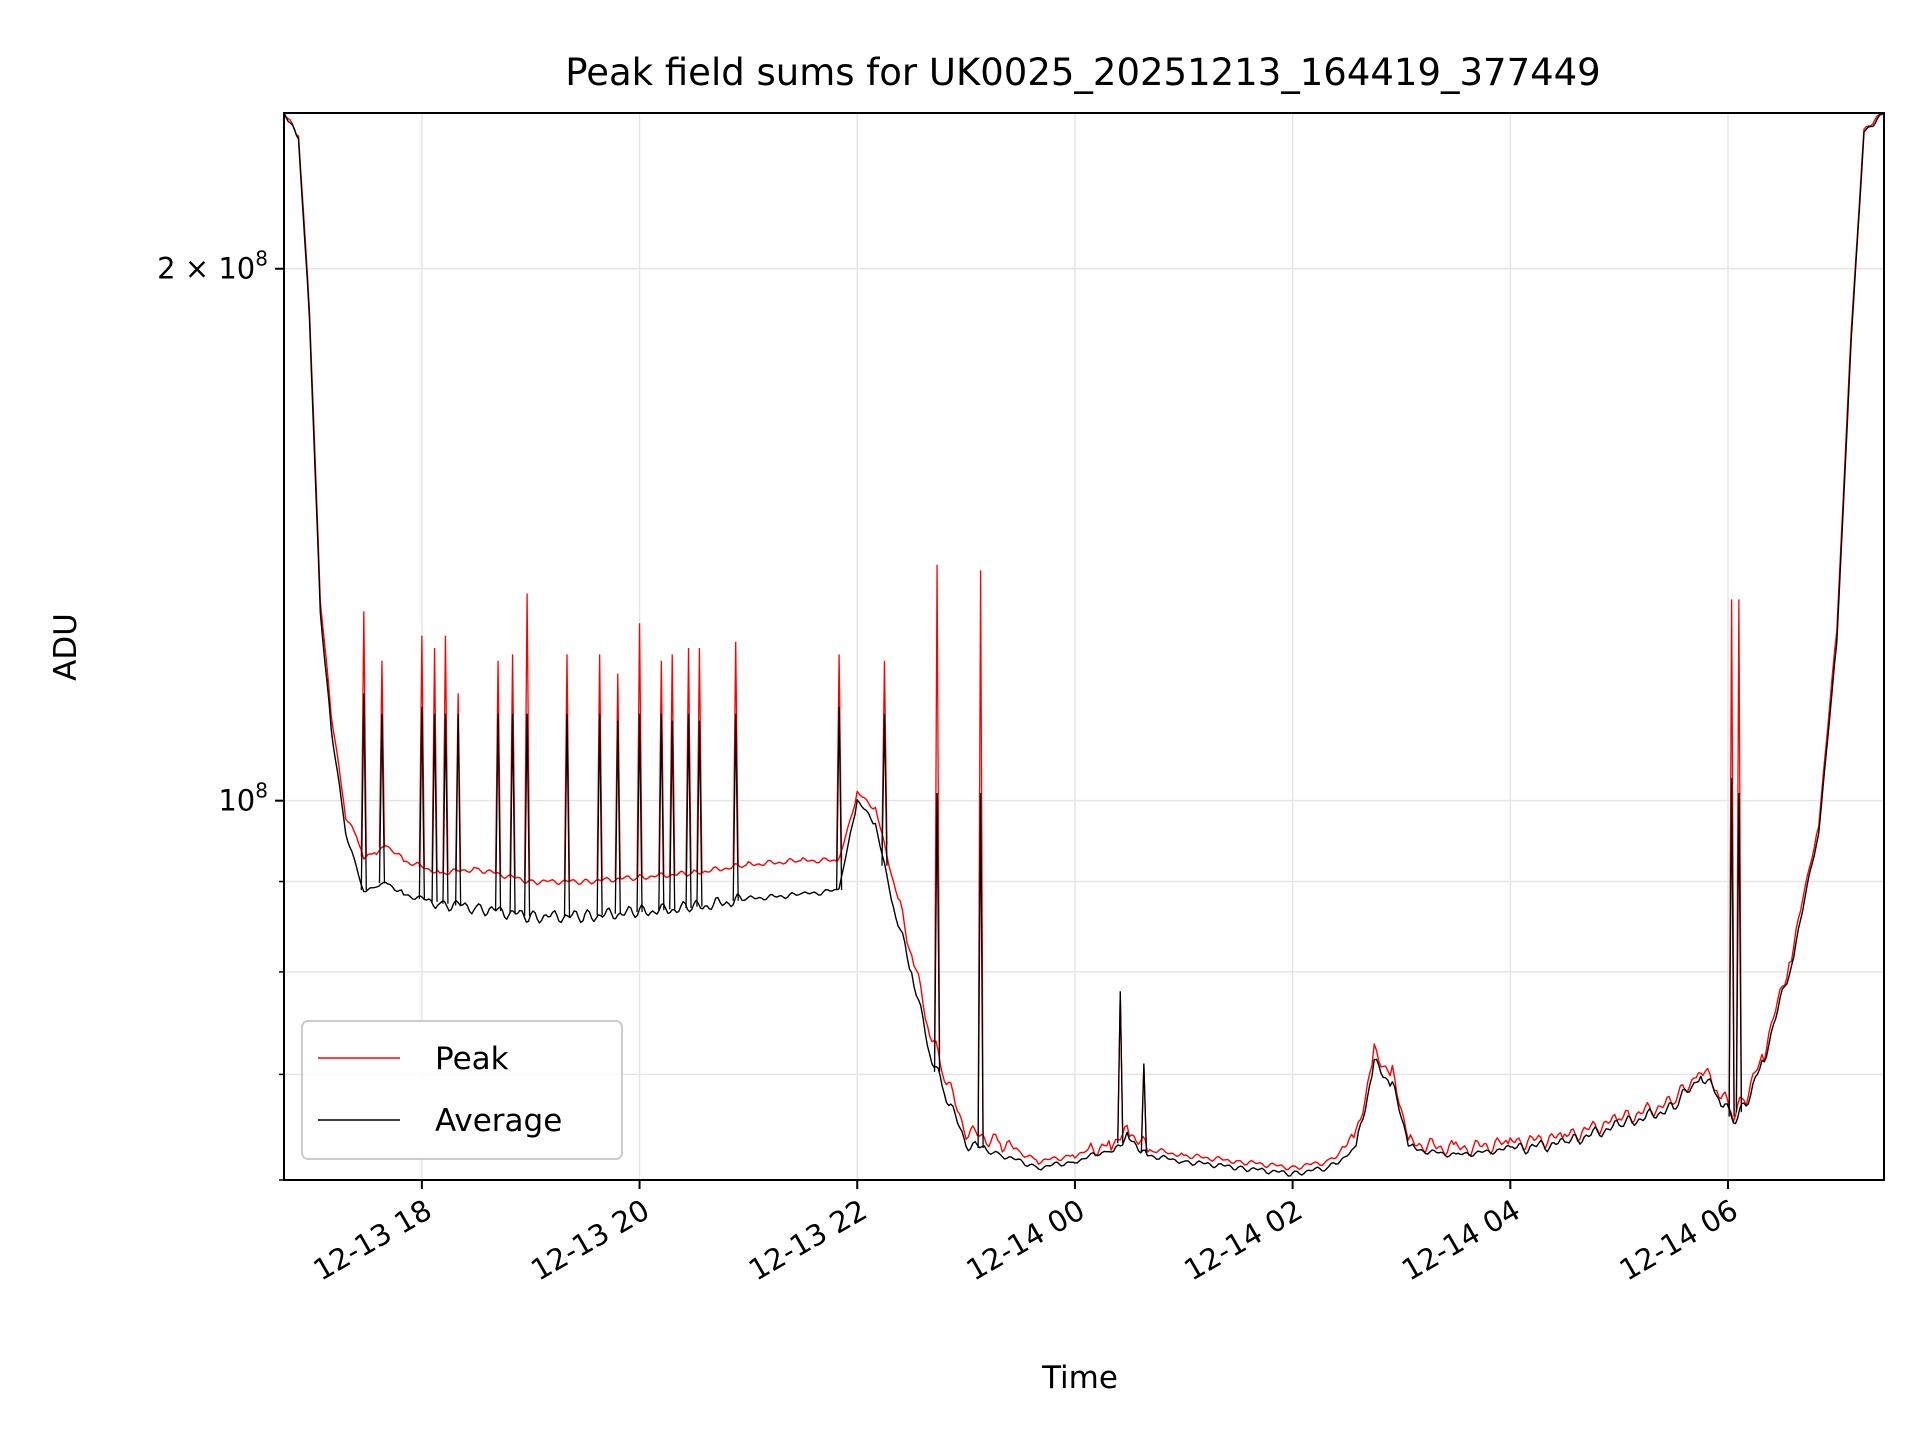  I want to click on y-tick-label: 108, so click(243, 798).